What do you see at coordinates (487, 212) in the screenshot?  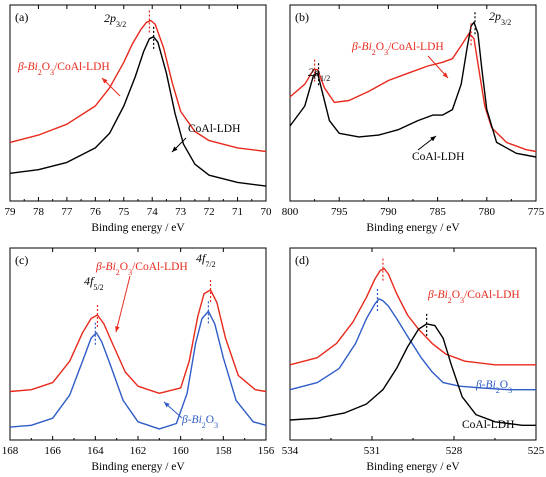 I see `x-tick-label: 780` at bounding box center [487, 212].